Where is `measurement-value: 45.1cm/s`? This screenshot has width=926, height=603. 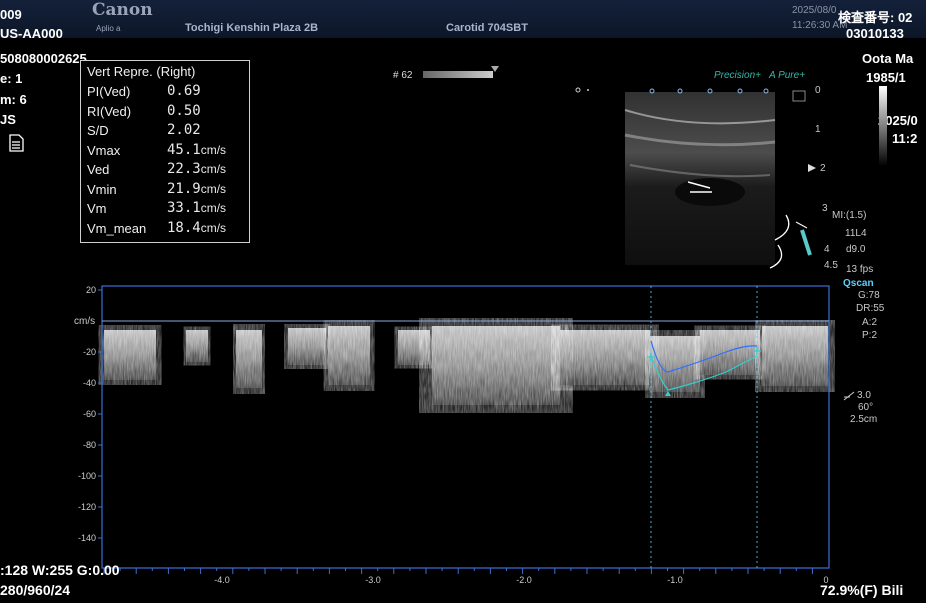
measurement-value: 45.1cm/s is located at coordinates (197, 149).